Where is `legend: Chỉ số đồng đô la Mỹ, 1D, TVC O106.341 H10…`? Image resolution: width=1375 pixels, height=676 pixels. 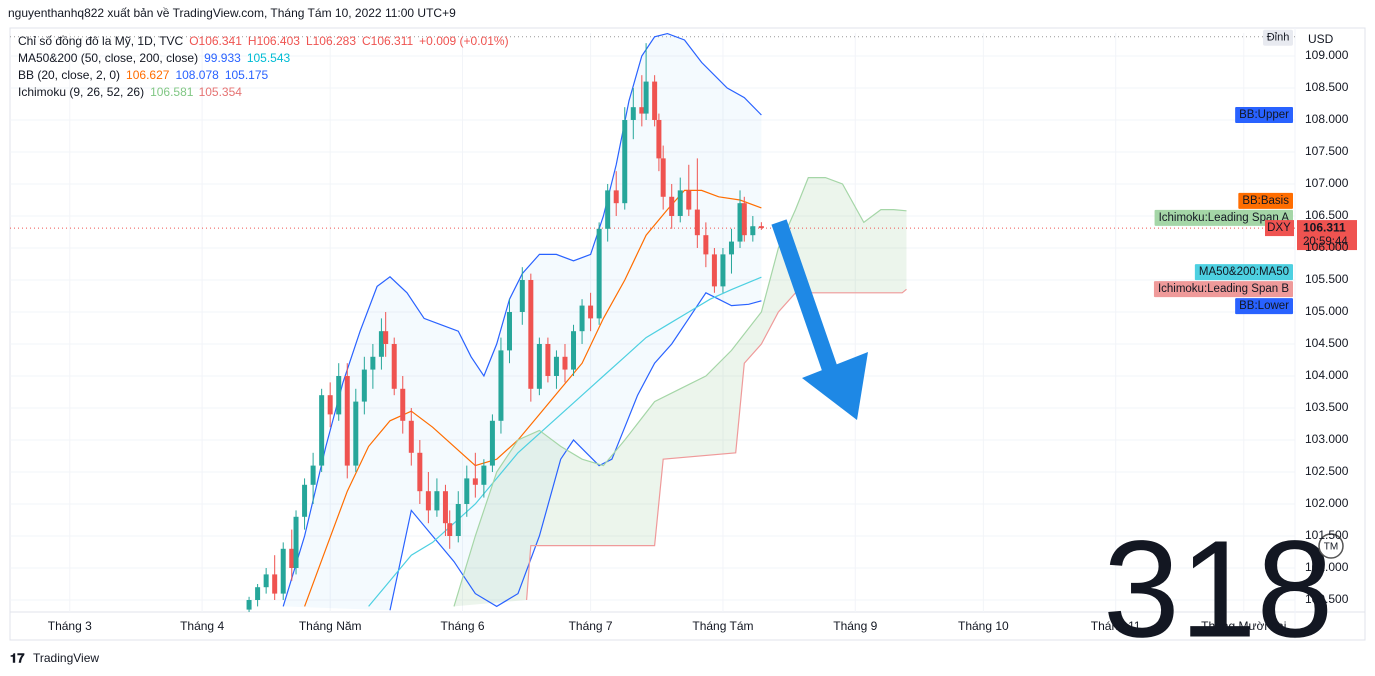 legend: Chỉ số đồng đô la Mỹ, 1D, TVC O106.341 H10… is located at coordinates (263, 66).